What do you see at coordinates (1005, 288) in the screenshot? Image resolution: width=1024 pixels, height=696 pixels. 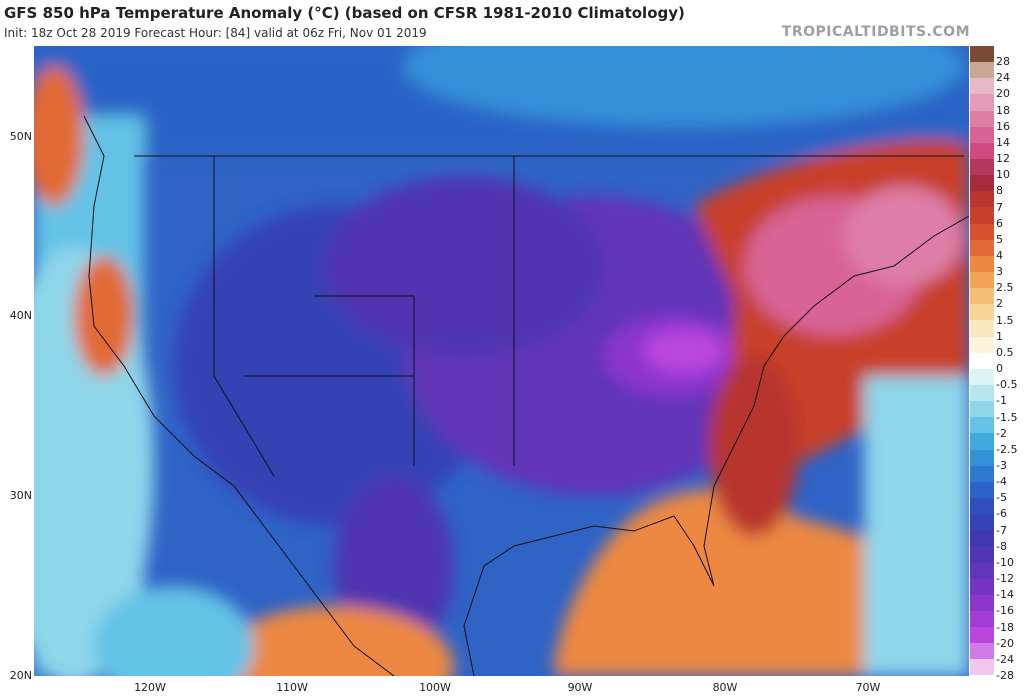 I see `colorbar-tick-label: 2.5` at bounding box center [1005, 288].